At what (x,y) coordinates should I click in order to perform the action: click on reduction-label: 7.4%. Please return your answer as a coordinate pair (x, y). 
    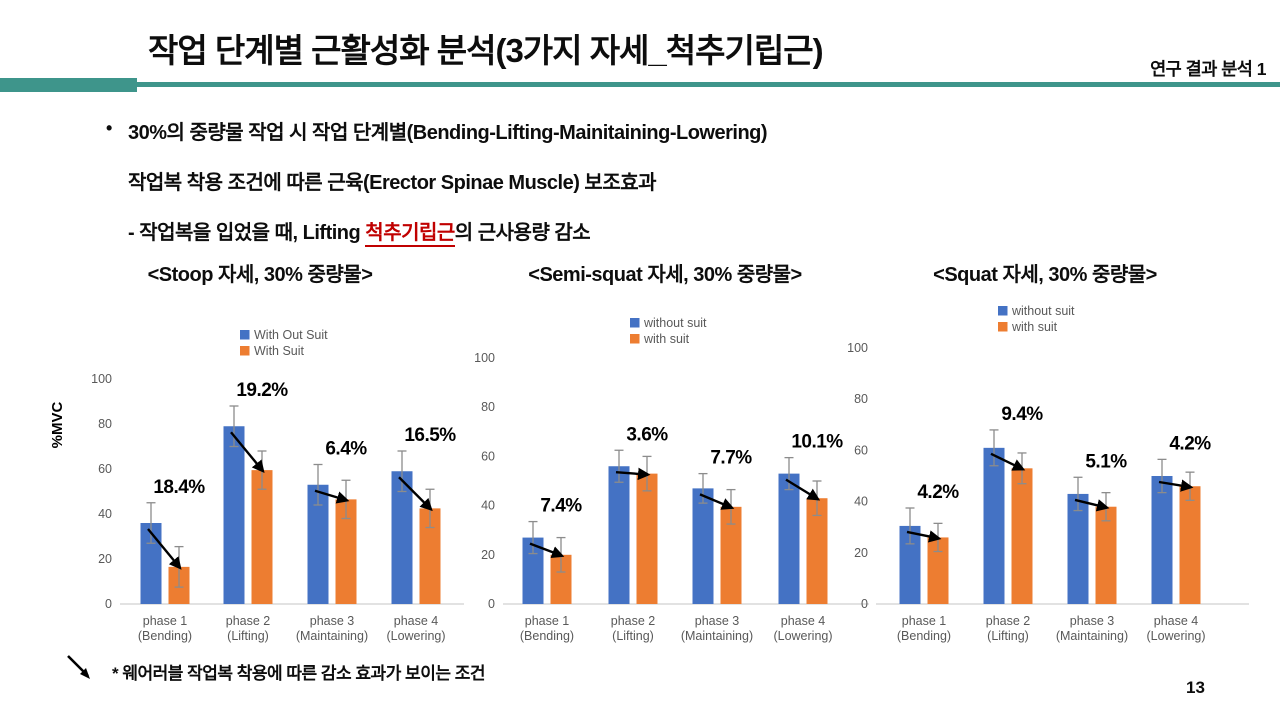
    Looking at the image, I should click on (561, 506).